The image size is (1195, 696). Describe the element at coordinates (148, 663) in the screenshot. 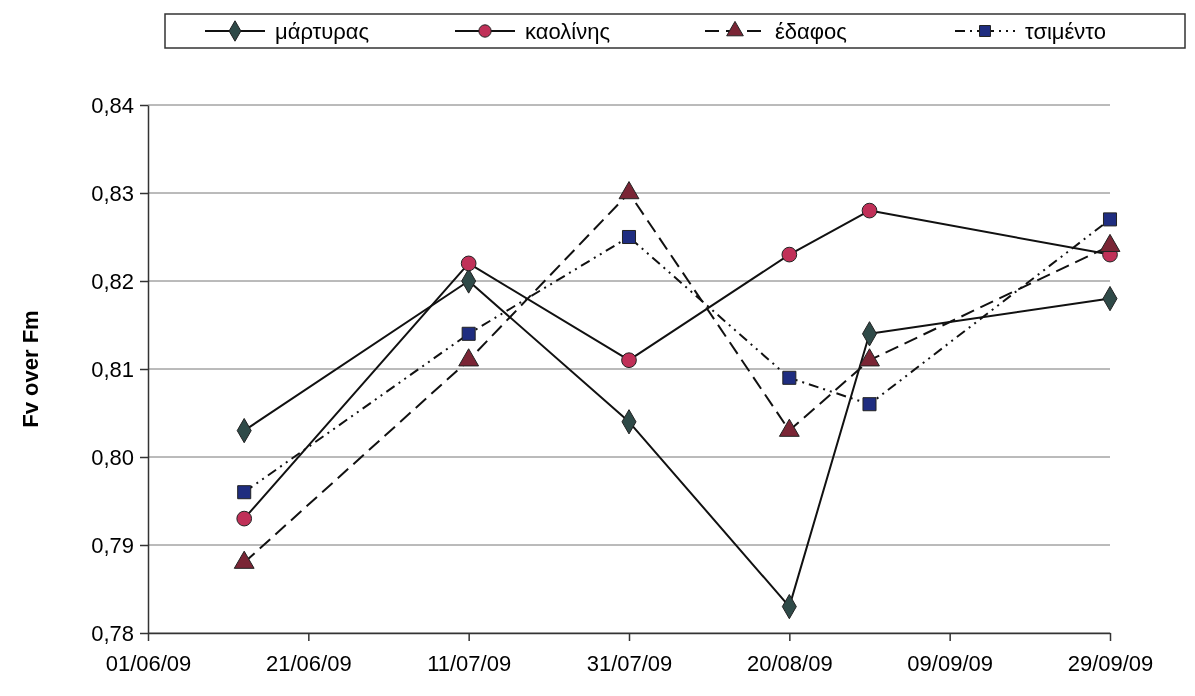

I see `x-tick-label: 01/06/09` at that location.